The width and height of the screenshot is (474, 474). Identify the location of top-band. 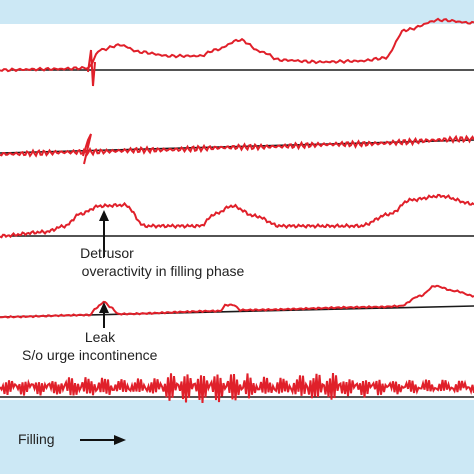
(237, 12).